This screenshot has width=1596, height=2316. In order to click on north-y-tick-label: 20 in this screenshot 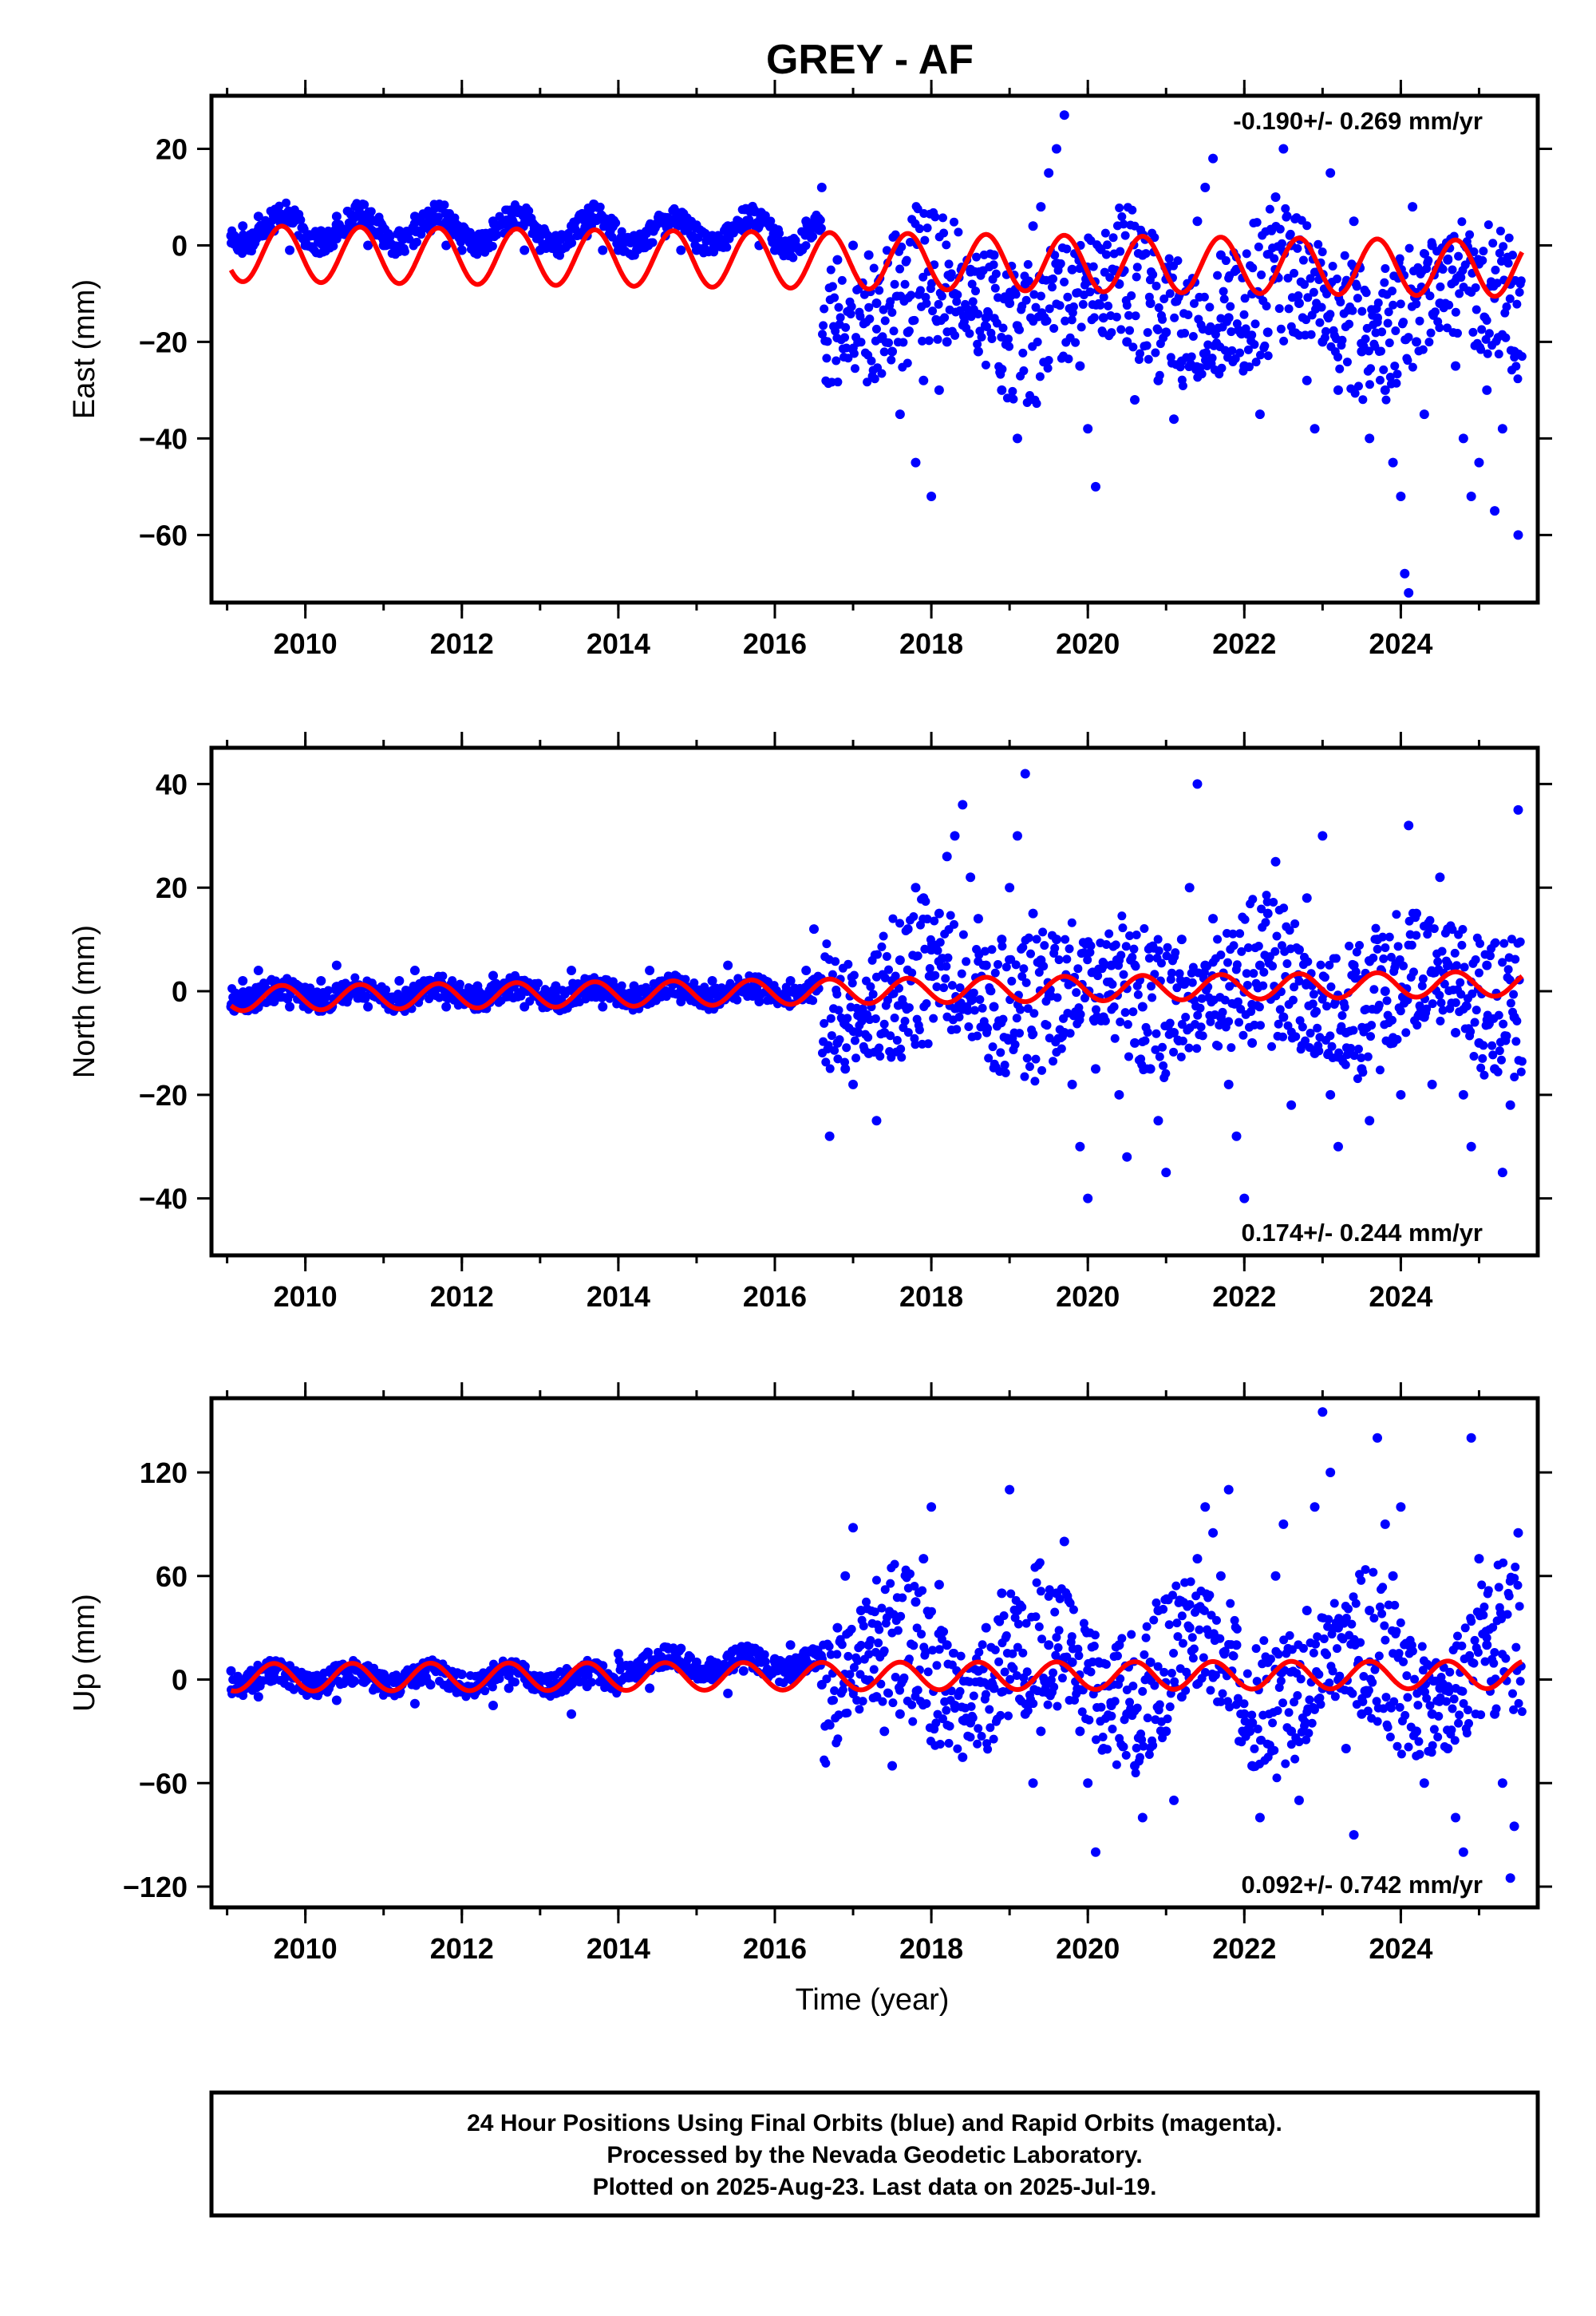, I will do `click(172, 888)`.